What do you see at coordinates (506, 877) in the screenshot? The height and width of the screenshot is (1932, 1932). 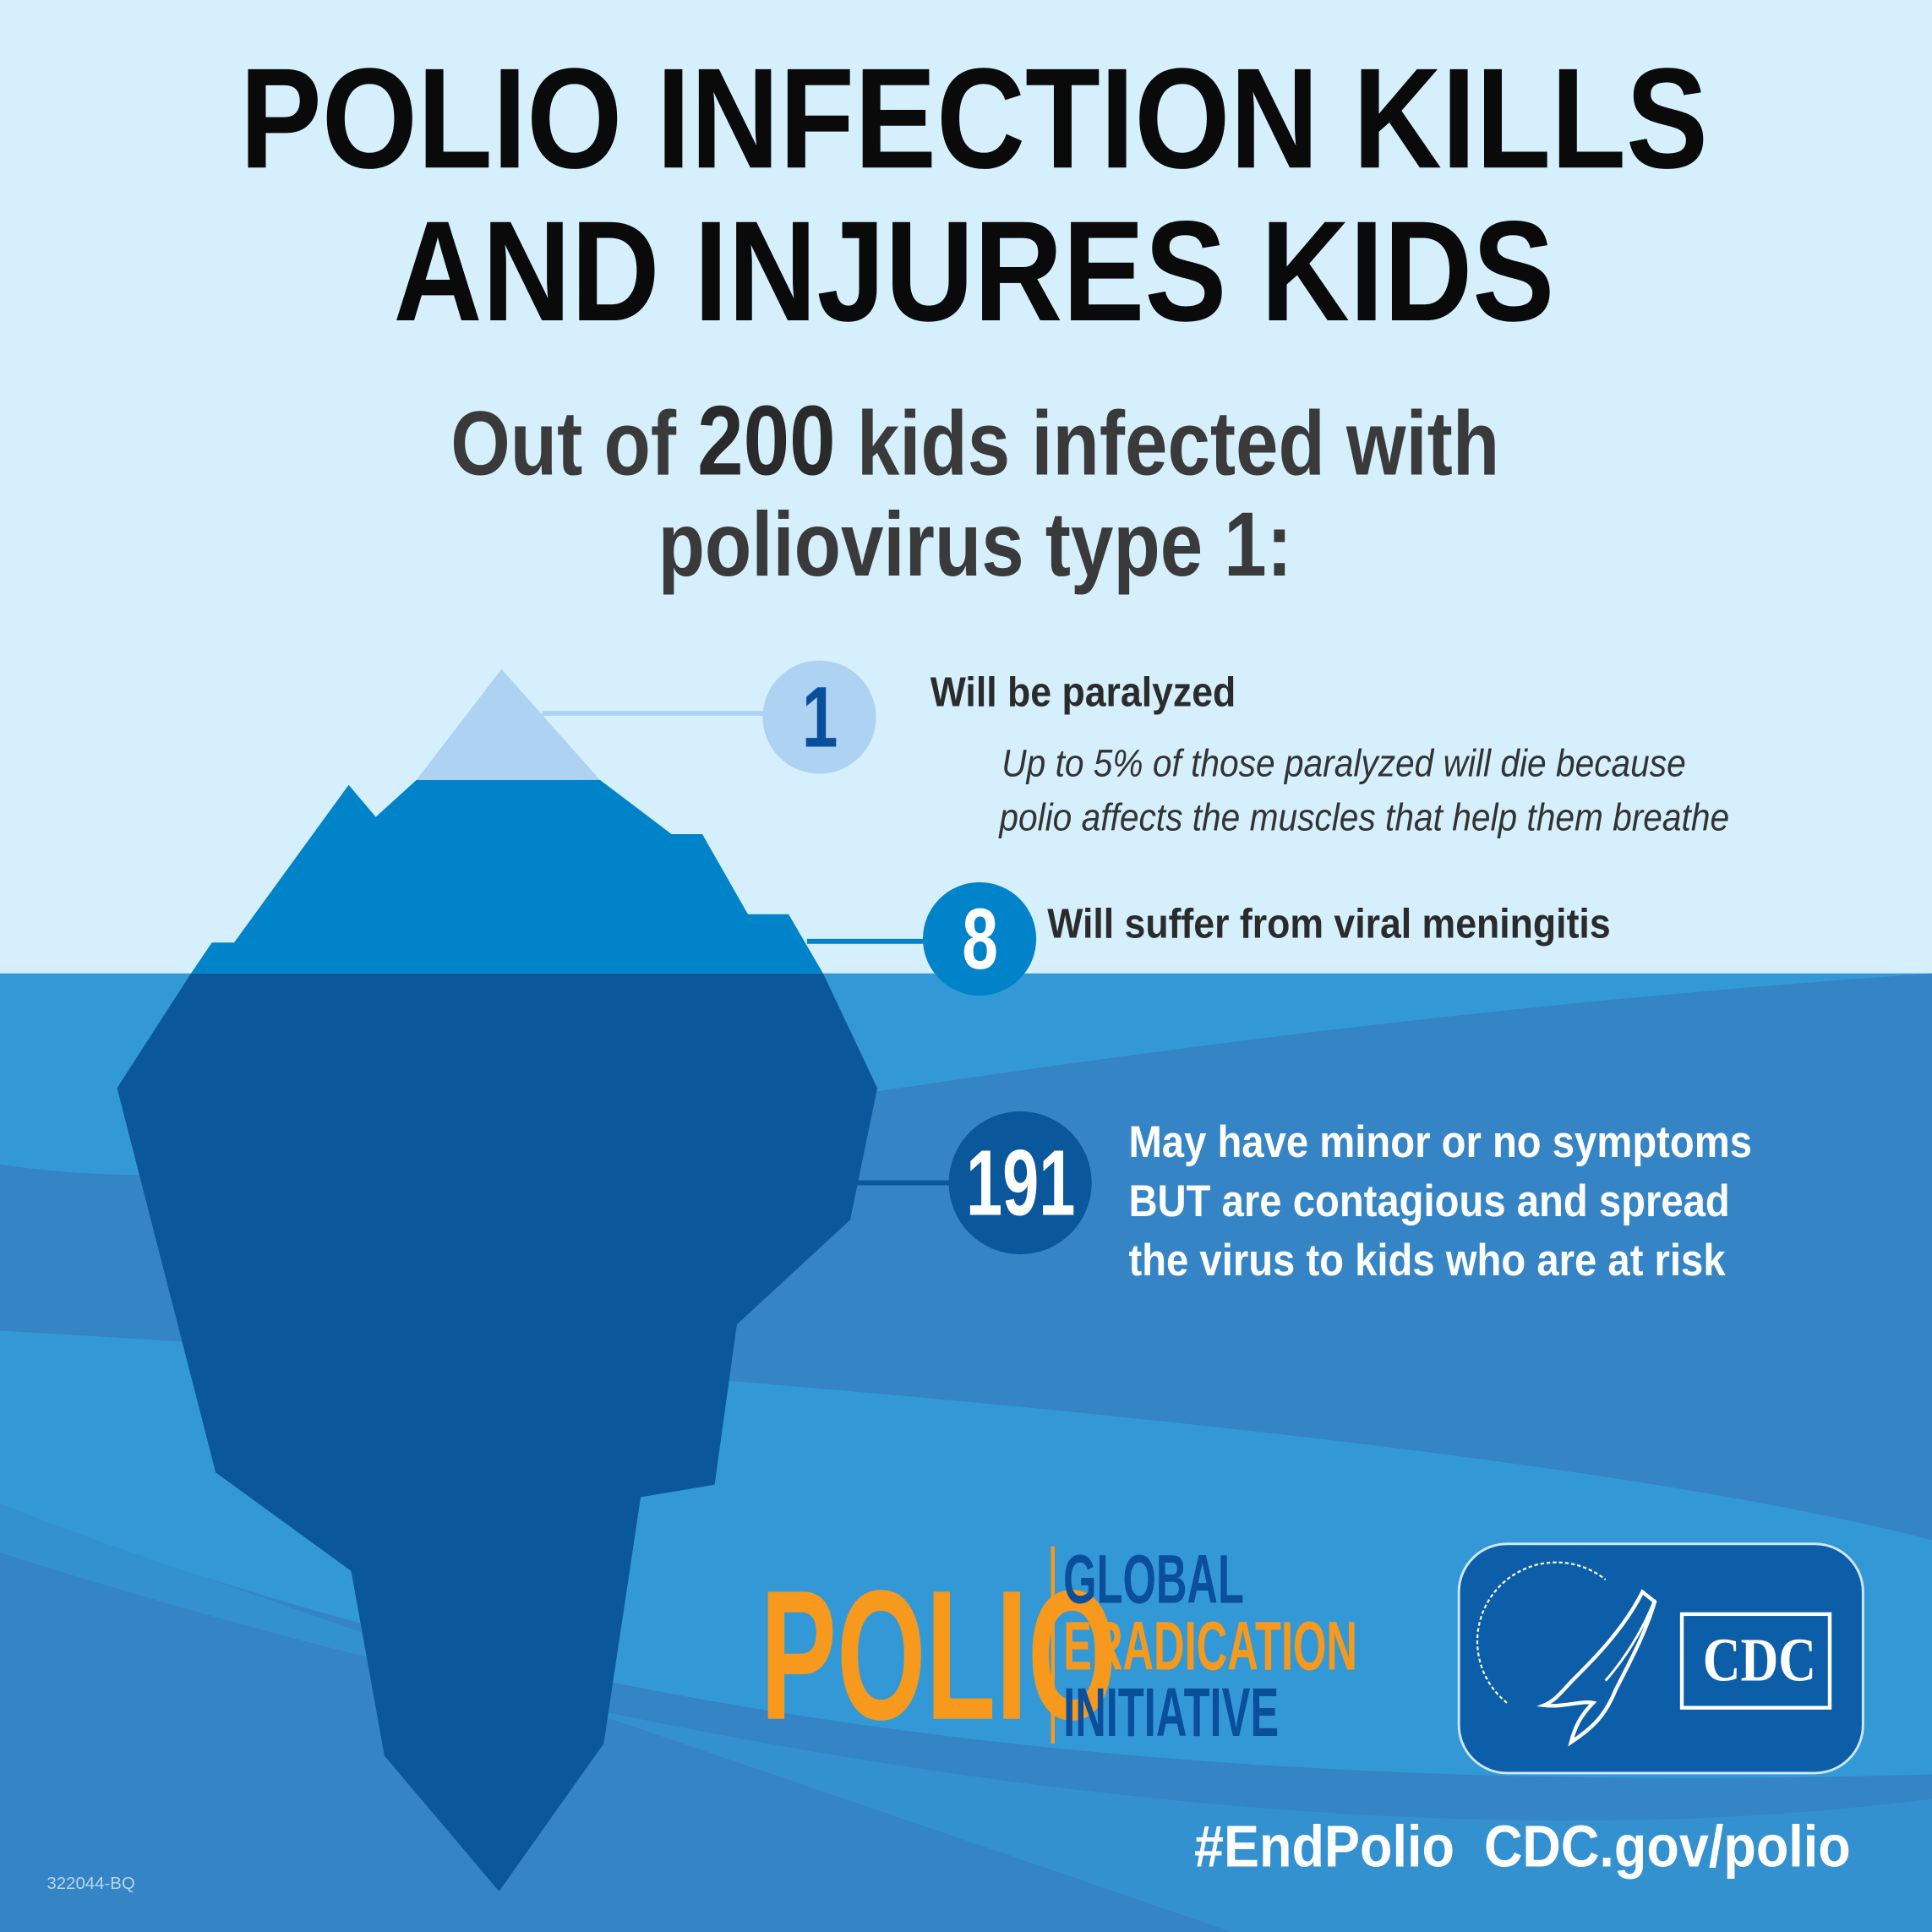 I see `iceberg-above-water` at bounding box center [506, 877].